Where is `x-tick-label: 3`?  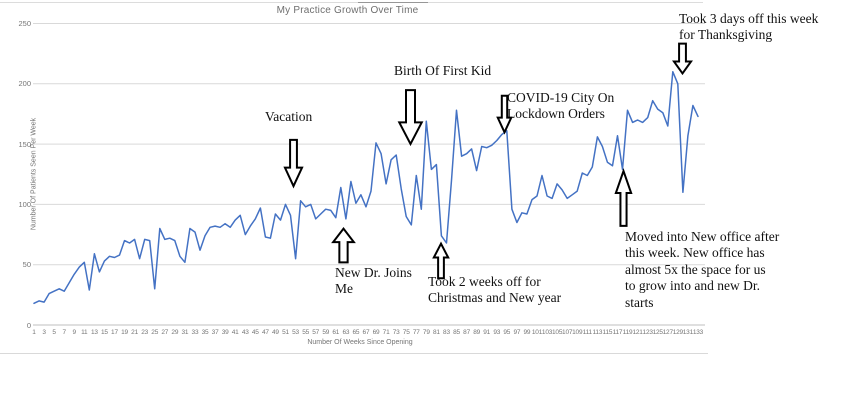
x-tick-label: 3 is located at coordinates (44, 332).